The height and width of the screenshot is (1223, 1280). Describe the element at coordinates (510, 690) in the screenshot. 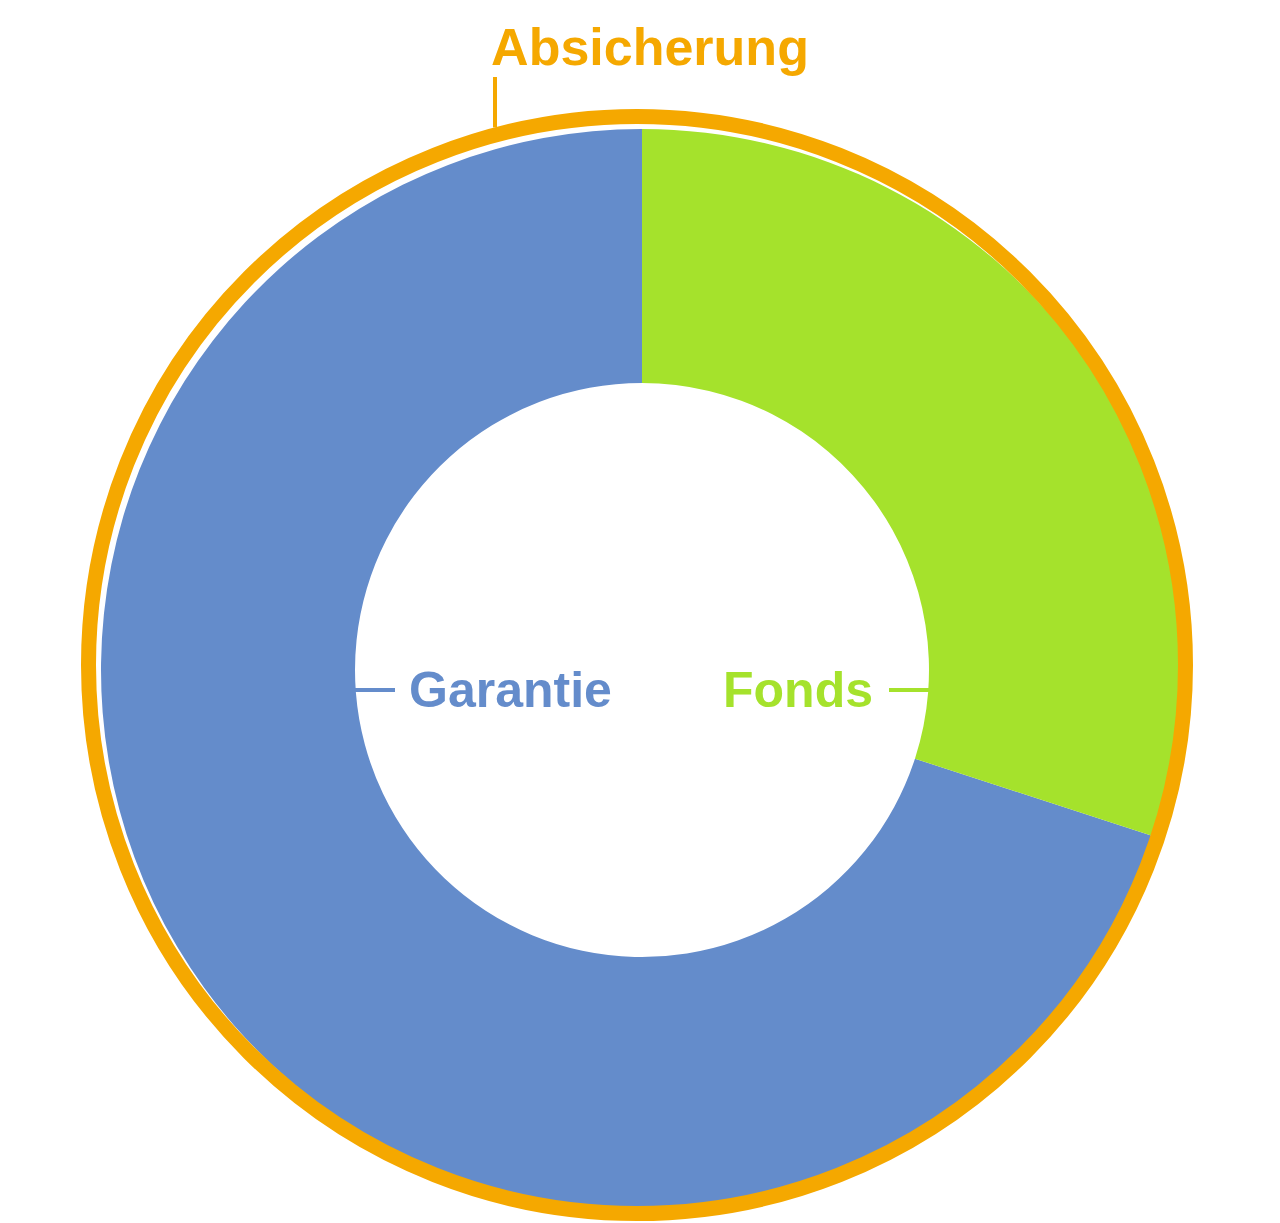

I see `slice-label: Garantie` at that location.